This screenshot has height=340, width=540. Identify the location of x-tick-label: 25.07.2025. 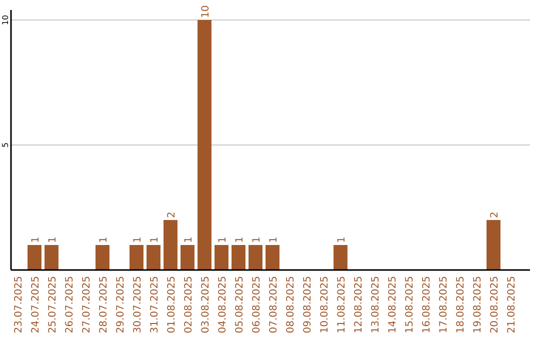
(53, 305).